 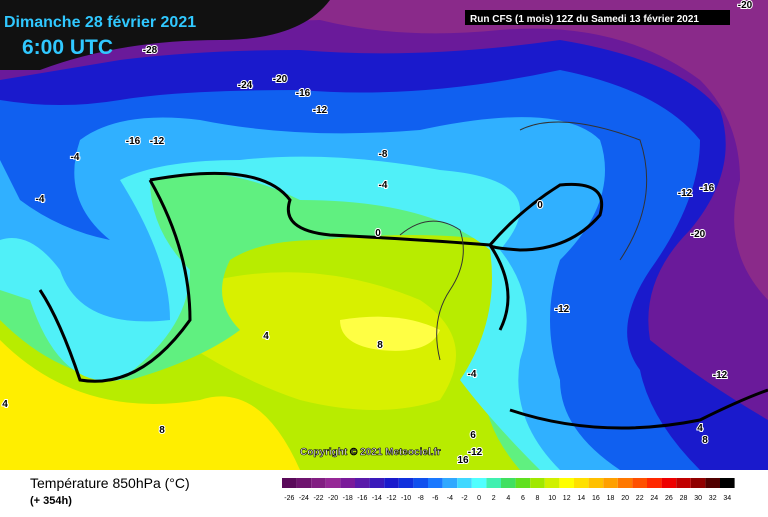 What do you see at coordinates (494, 498) in the screenshot?
I see `colorbar-label: 2` at bounding box center [494, 498].